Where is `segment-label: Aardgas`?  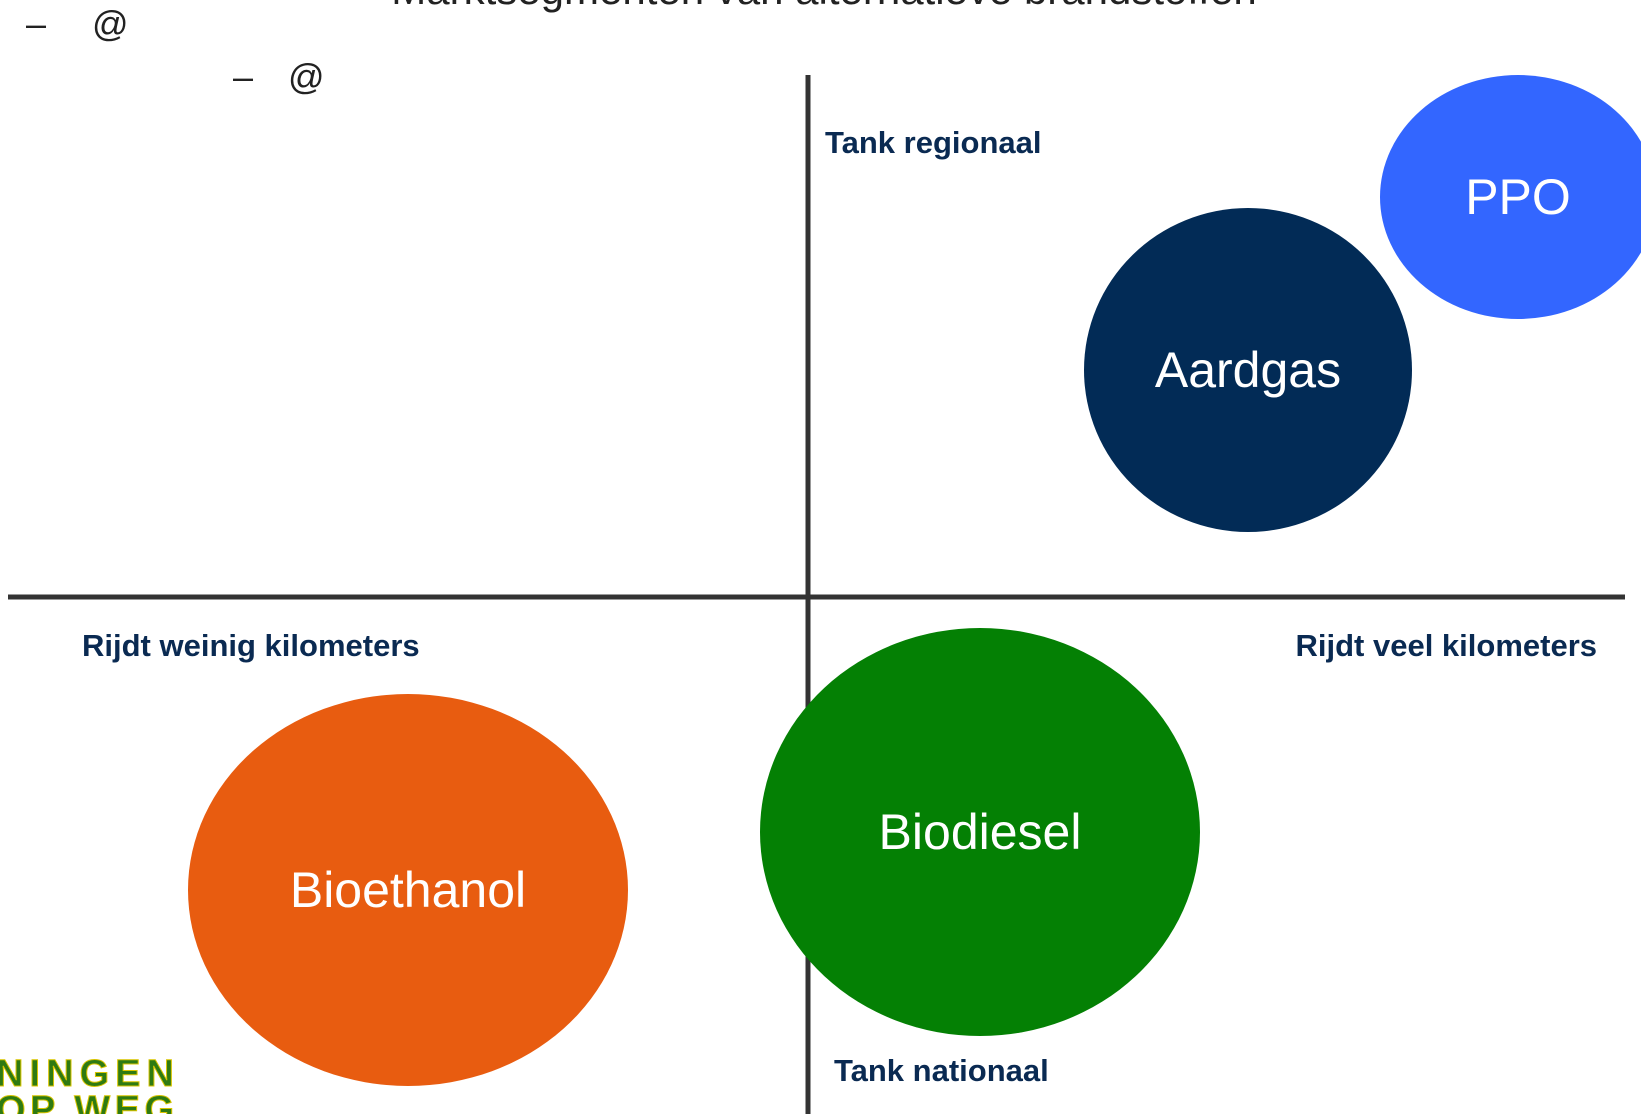 segment-label: Aardgas is located at coordinates (1248, 370).